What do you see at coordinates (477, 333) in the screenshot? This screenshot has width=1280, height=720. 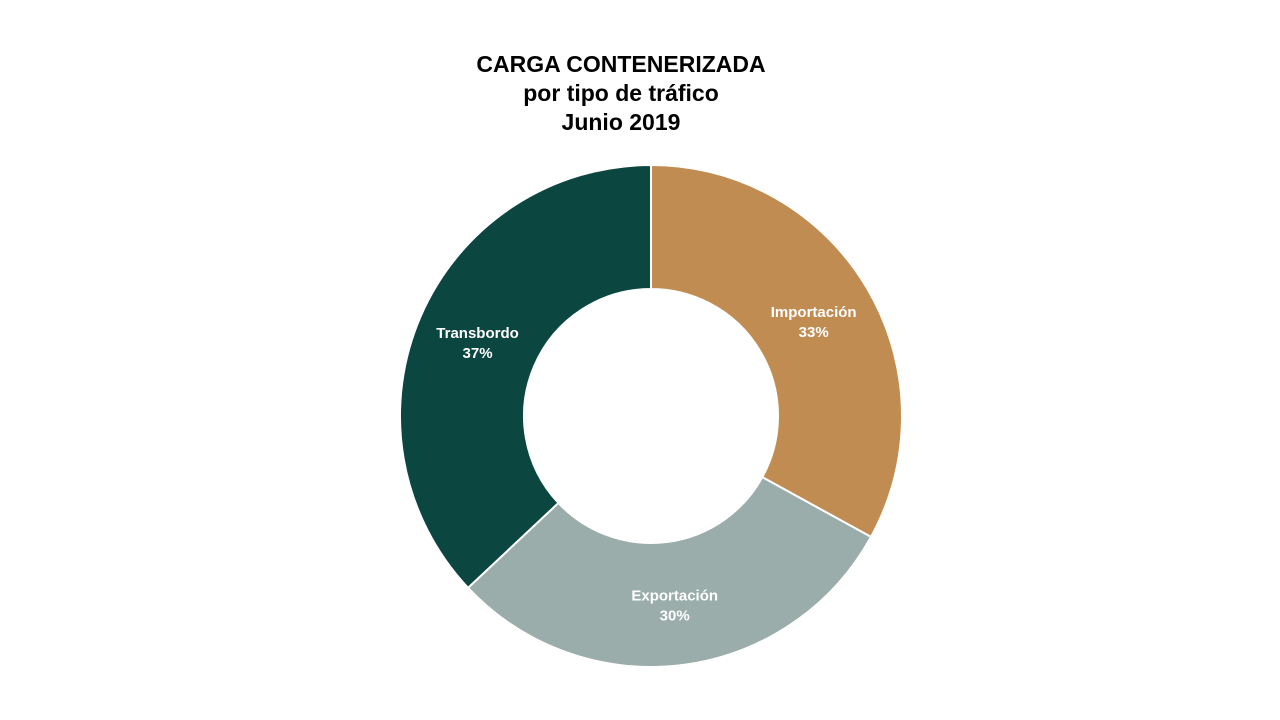 I see `slice-label-transbordo: Transbordo` at bounding box center [477, 333].